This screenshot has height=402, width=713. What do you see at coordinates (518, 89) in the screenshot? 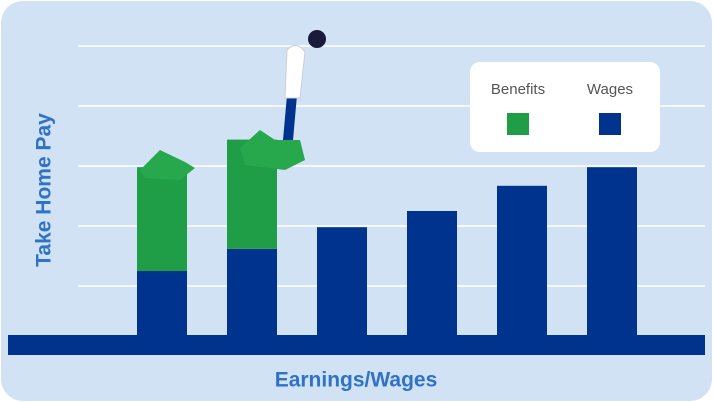
I see `legend-label: Benefits` at bounding box center [518, 89].